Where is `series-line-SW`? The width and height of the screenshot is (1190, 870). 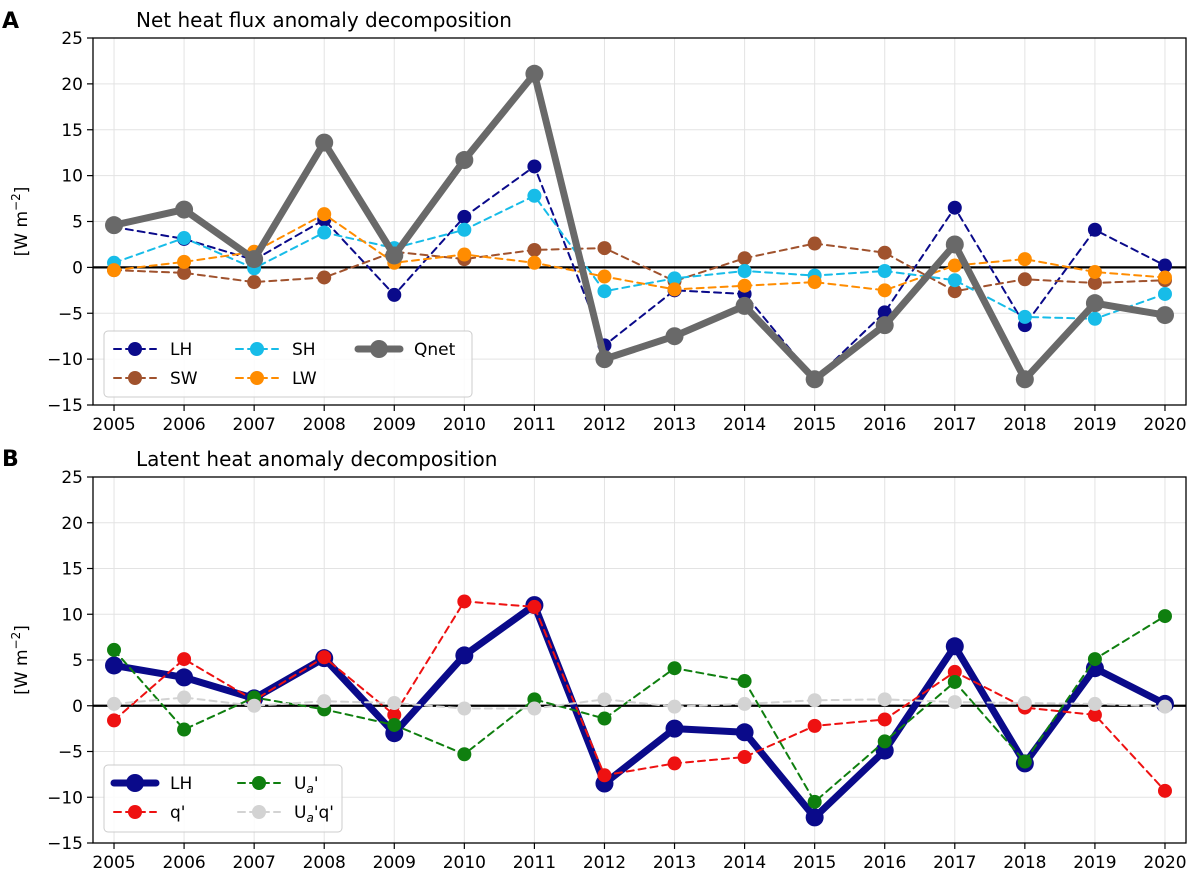 series-line-SW is located at coordinates (639, 267).